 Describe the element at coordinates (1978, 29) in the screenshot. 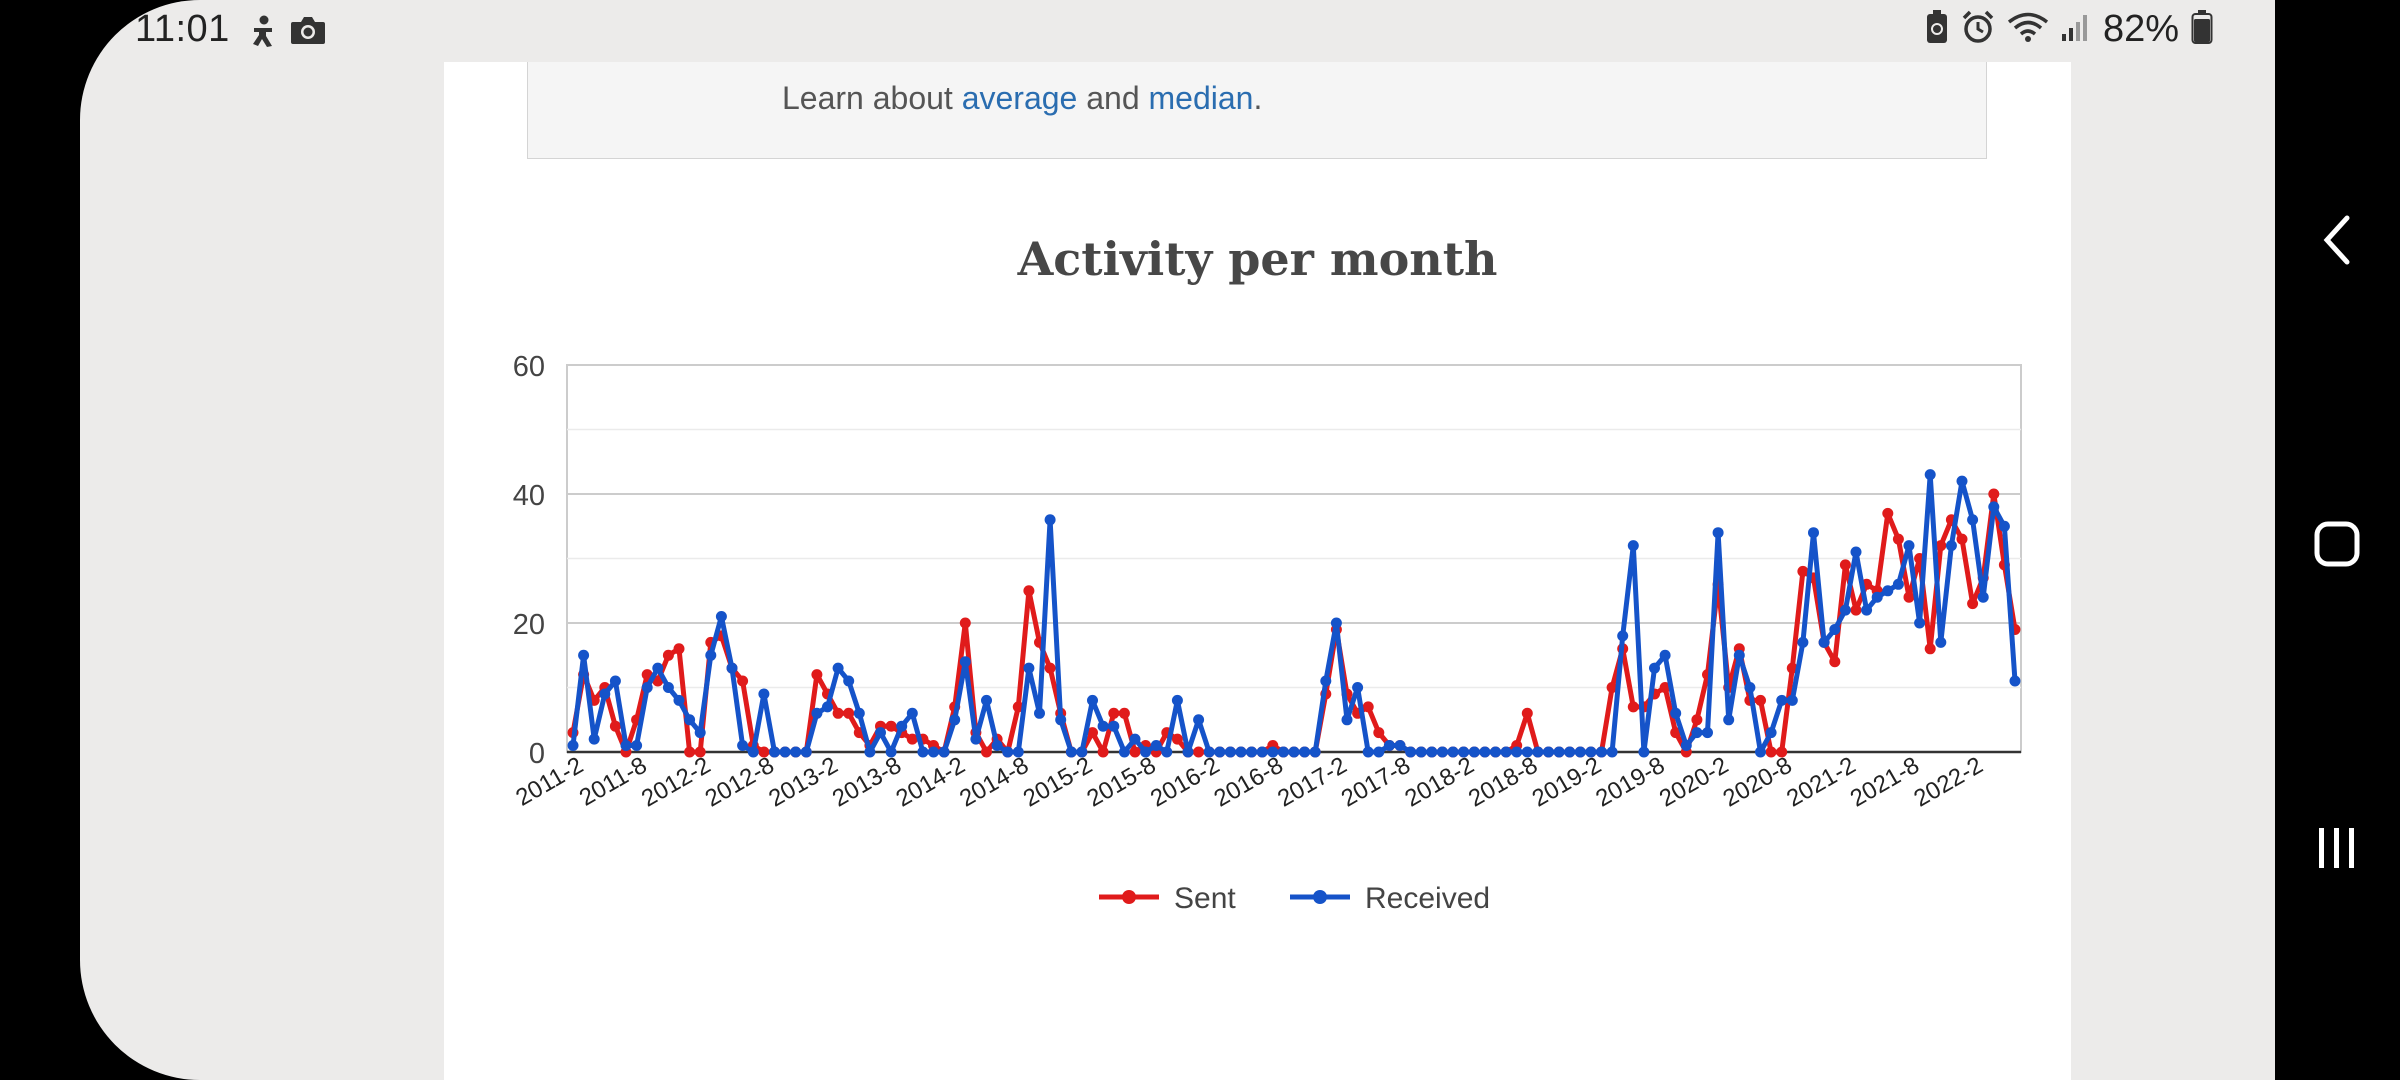

I see `alarm-icon` at that location.